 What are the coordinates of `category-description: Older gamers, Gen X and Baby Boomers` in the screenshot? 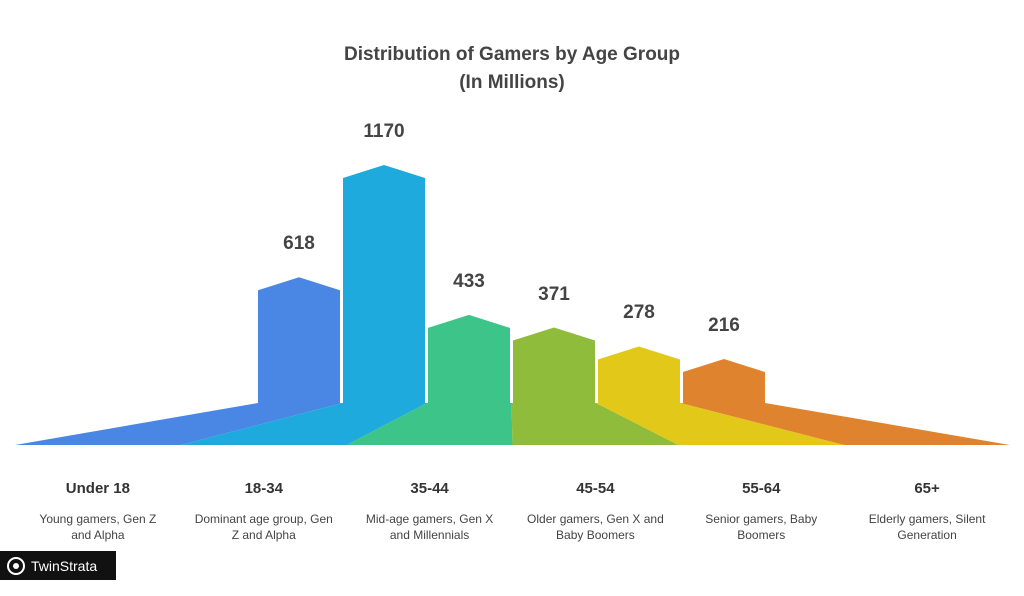 It's located at (595, 527).